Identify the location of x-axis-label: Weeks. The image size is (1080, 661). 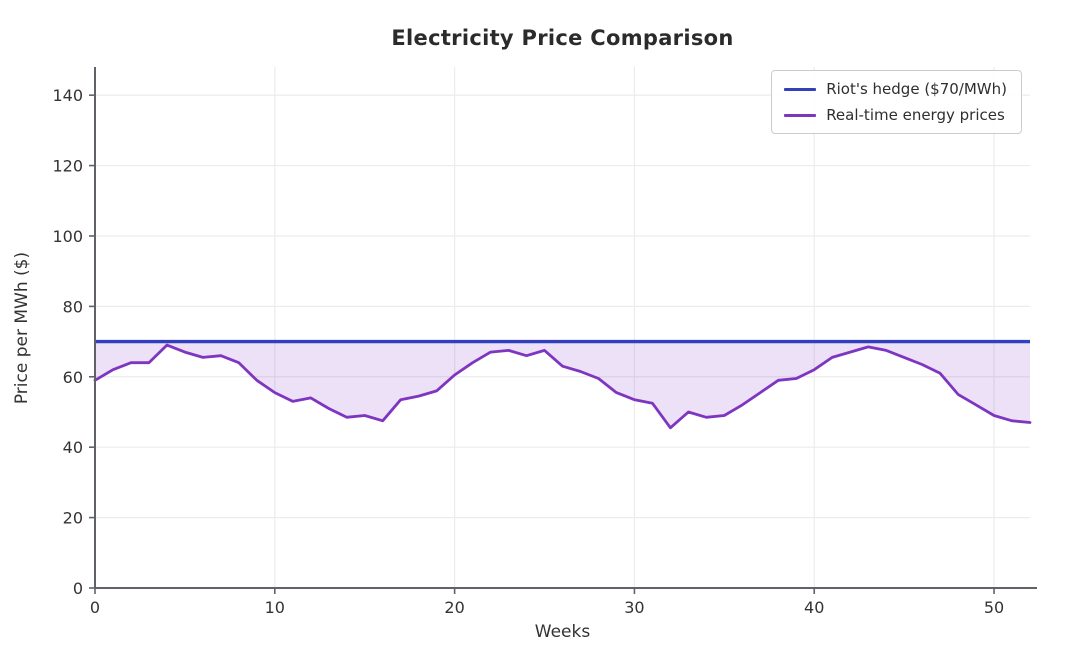
(562, 632).